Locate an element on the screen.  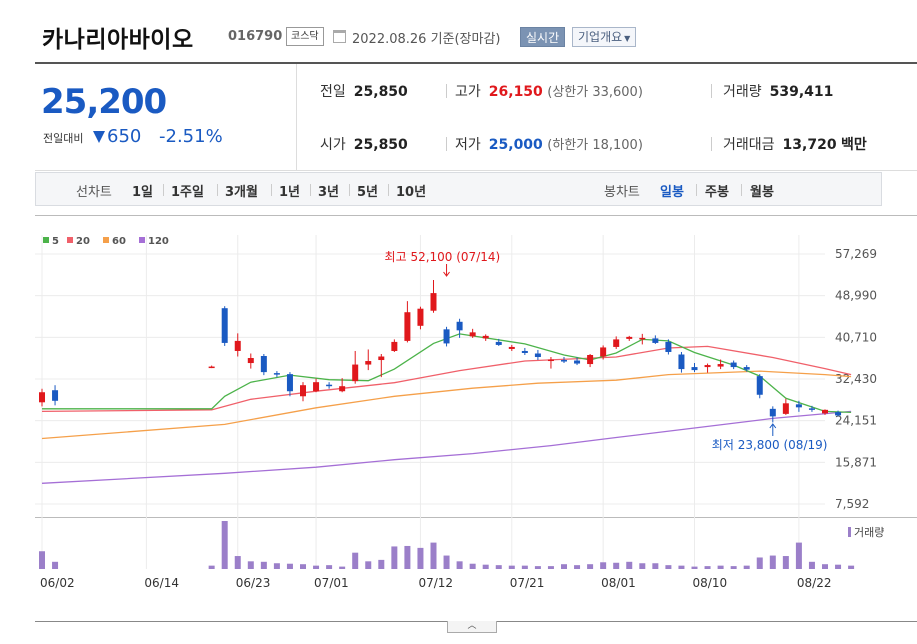
max-arrow-head-icon is located at coordinates (446, 274).